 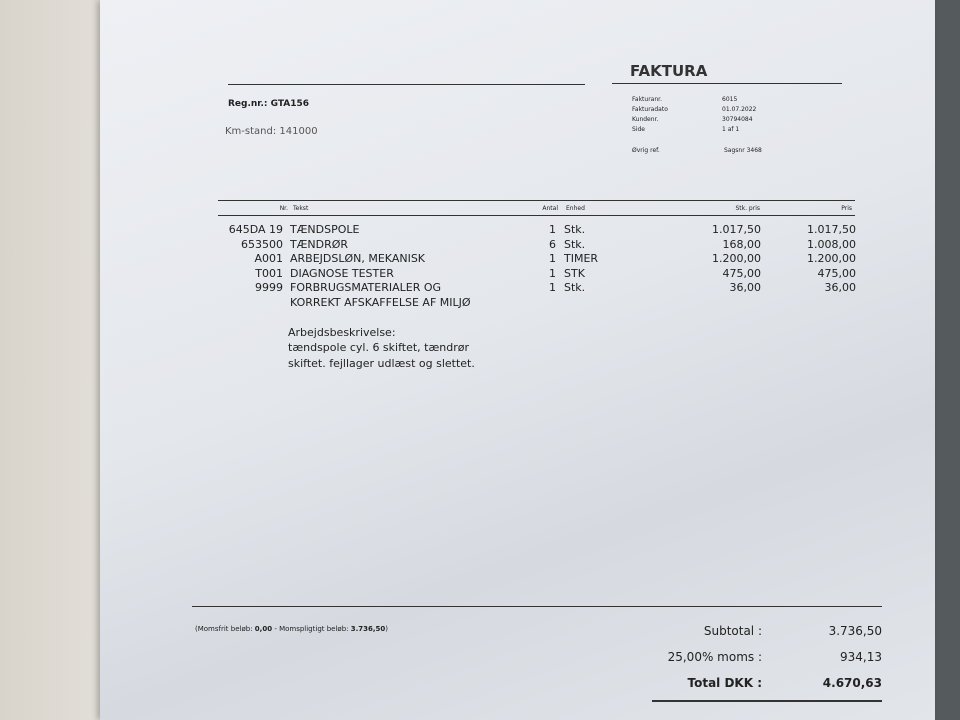 What do you see at coordinates (574, 273) in the screenshot?
I see `cell: STK` at bounding box center [574, 273].